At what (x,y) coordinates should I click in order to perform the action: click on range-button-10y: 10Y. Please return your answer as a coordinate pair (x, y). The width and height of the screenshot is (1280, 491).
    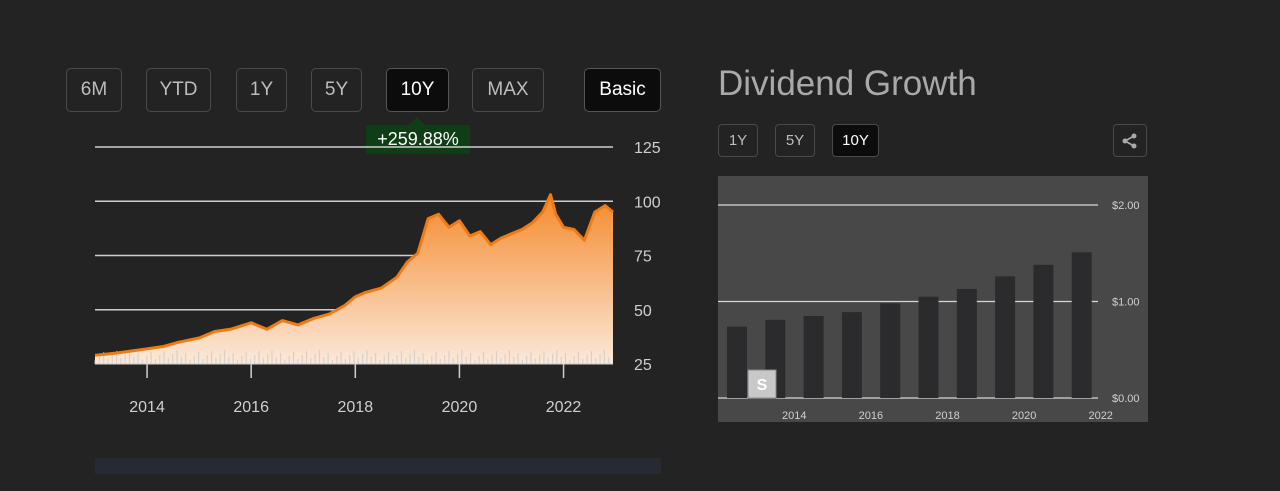
    Looking at the image, I should click on (417, 90).